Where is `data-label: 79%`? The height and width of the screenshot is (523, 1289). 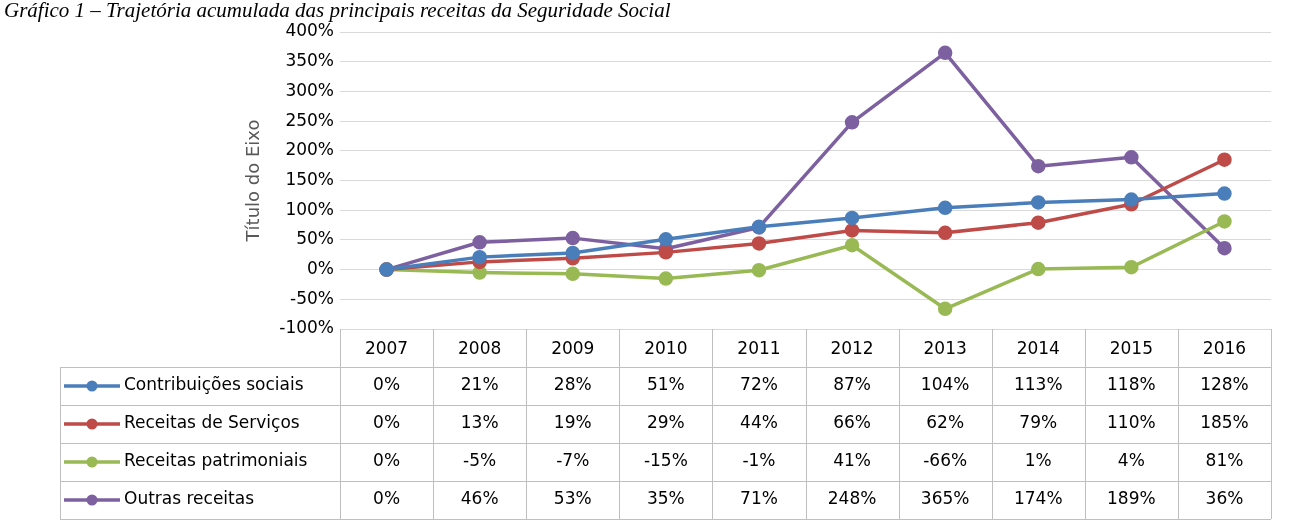 data-label: 79% is located at coordinates (1038, 422).